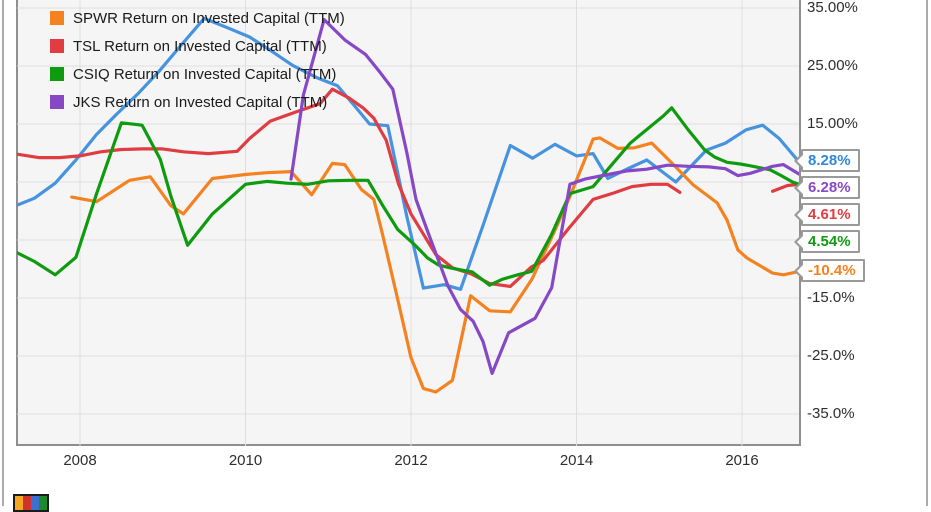 The image size is (931, 512). I want to click on x-tick-label: 2008, so click(80, 460).